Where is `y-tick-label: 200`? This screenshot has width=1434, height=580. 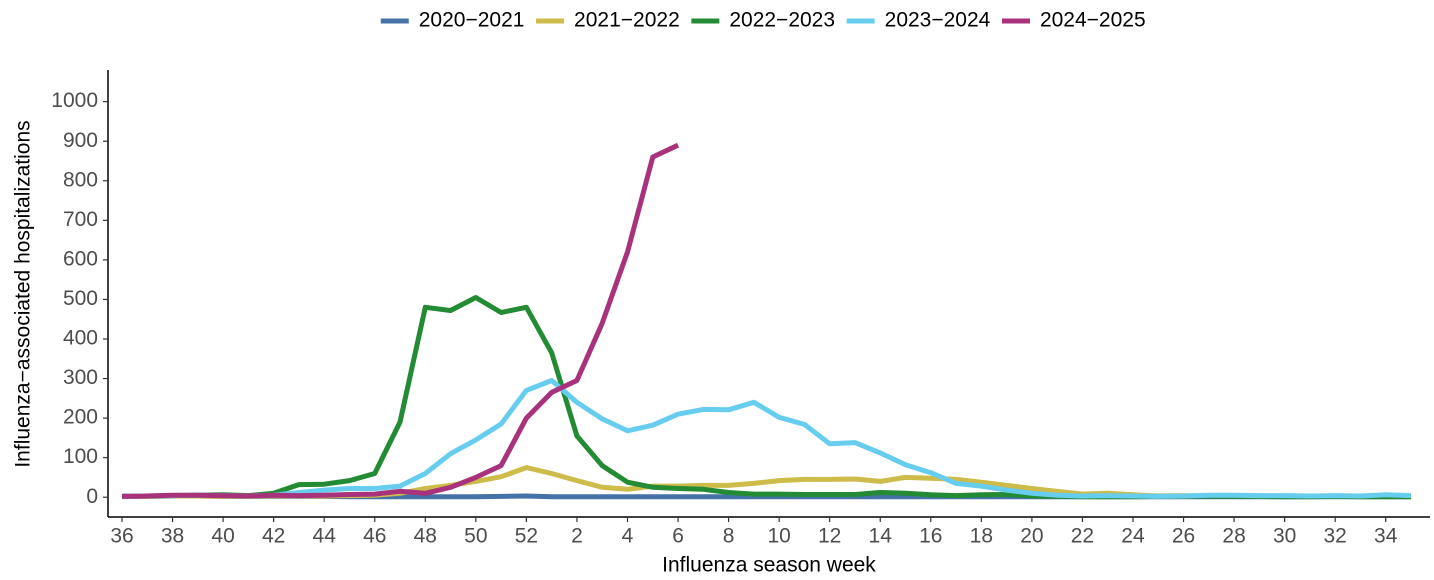 y-tick-label: 200 is located at coordinates (80, 417).